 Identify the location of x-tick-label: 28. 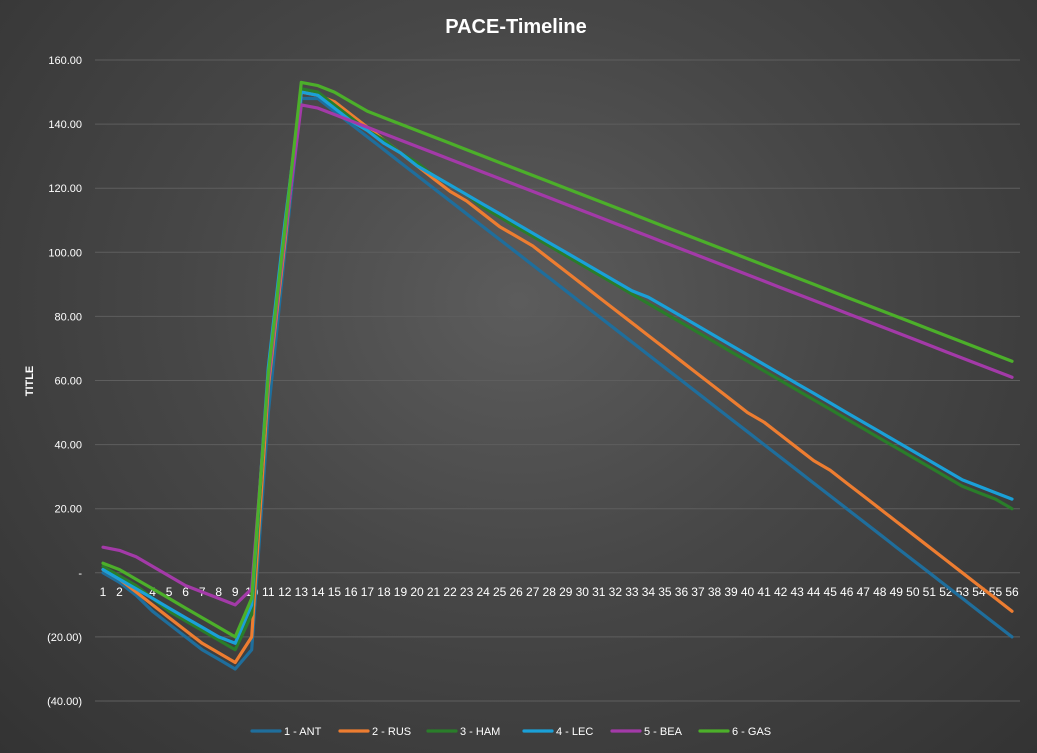
(550, 592).